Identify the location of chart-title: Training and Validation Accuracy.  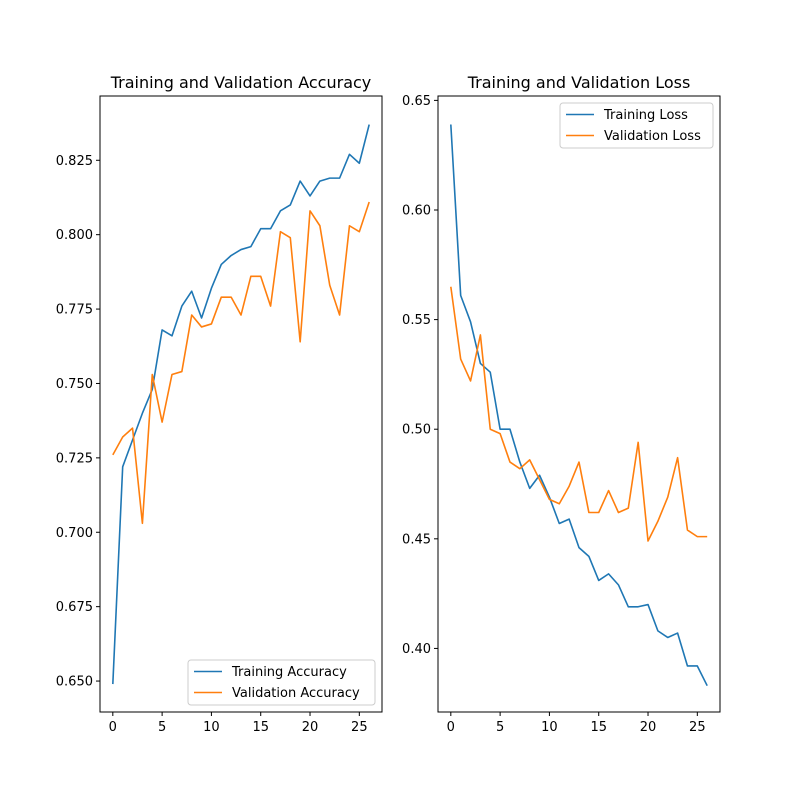
(241, 82).